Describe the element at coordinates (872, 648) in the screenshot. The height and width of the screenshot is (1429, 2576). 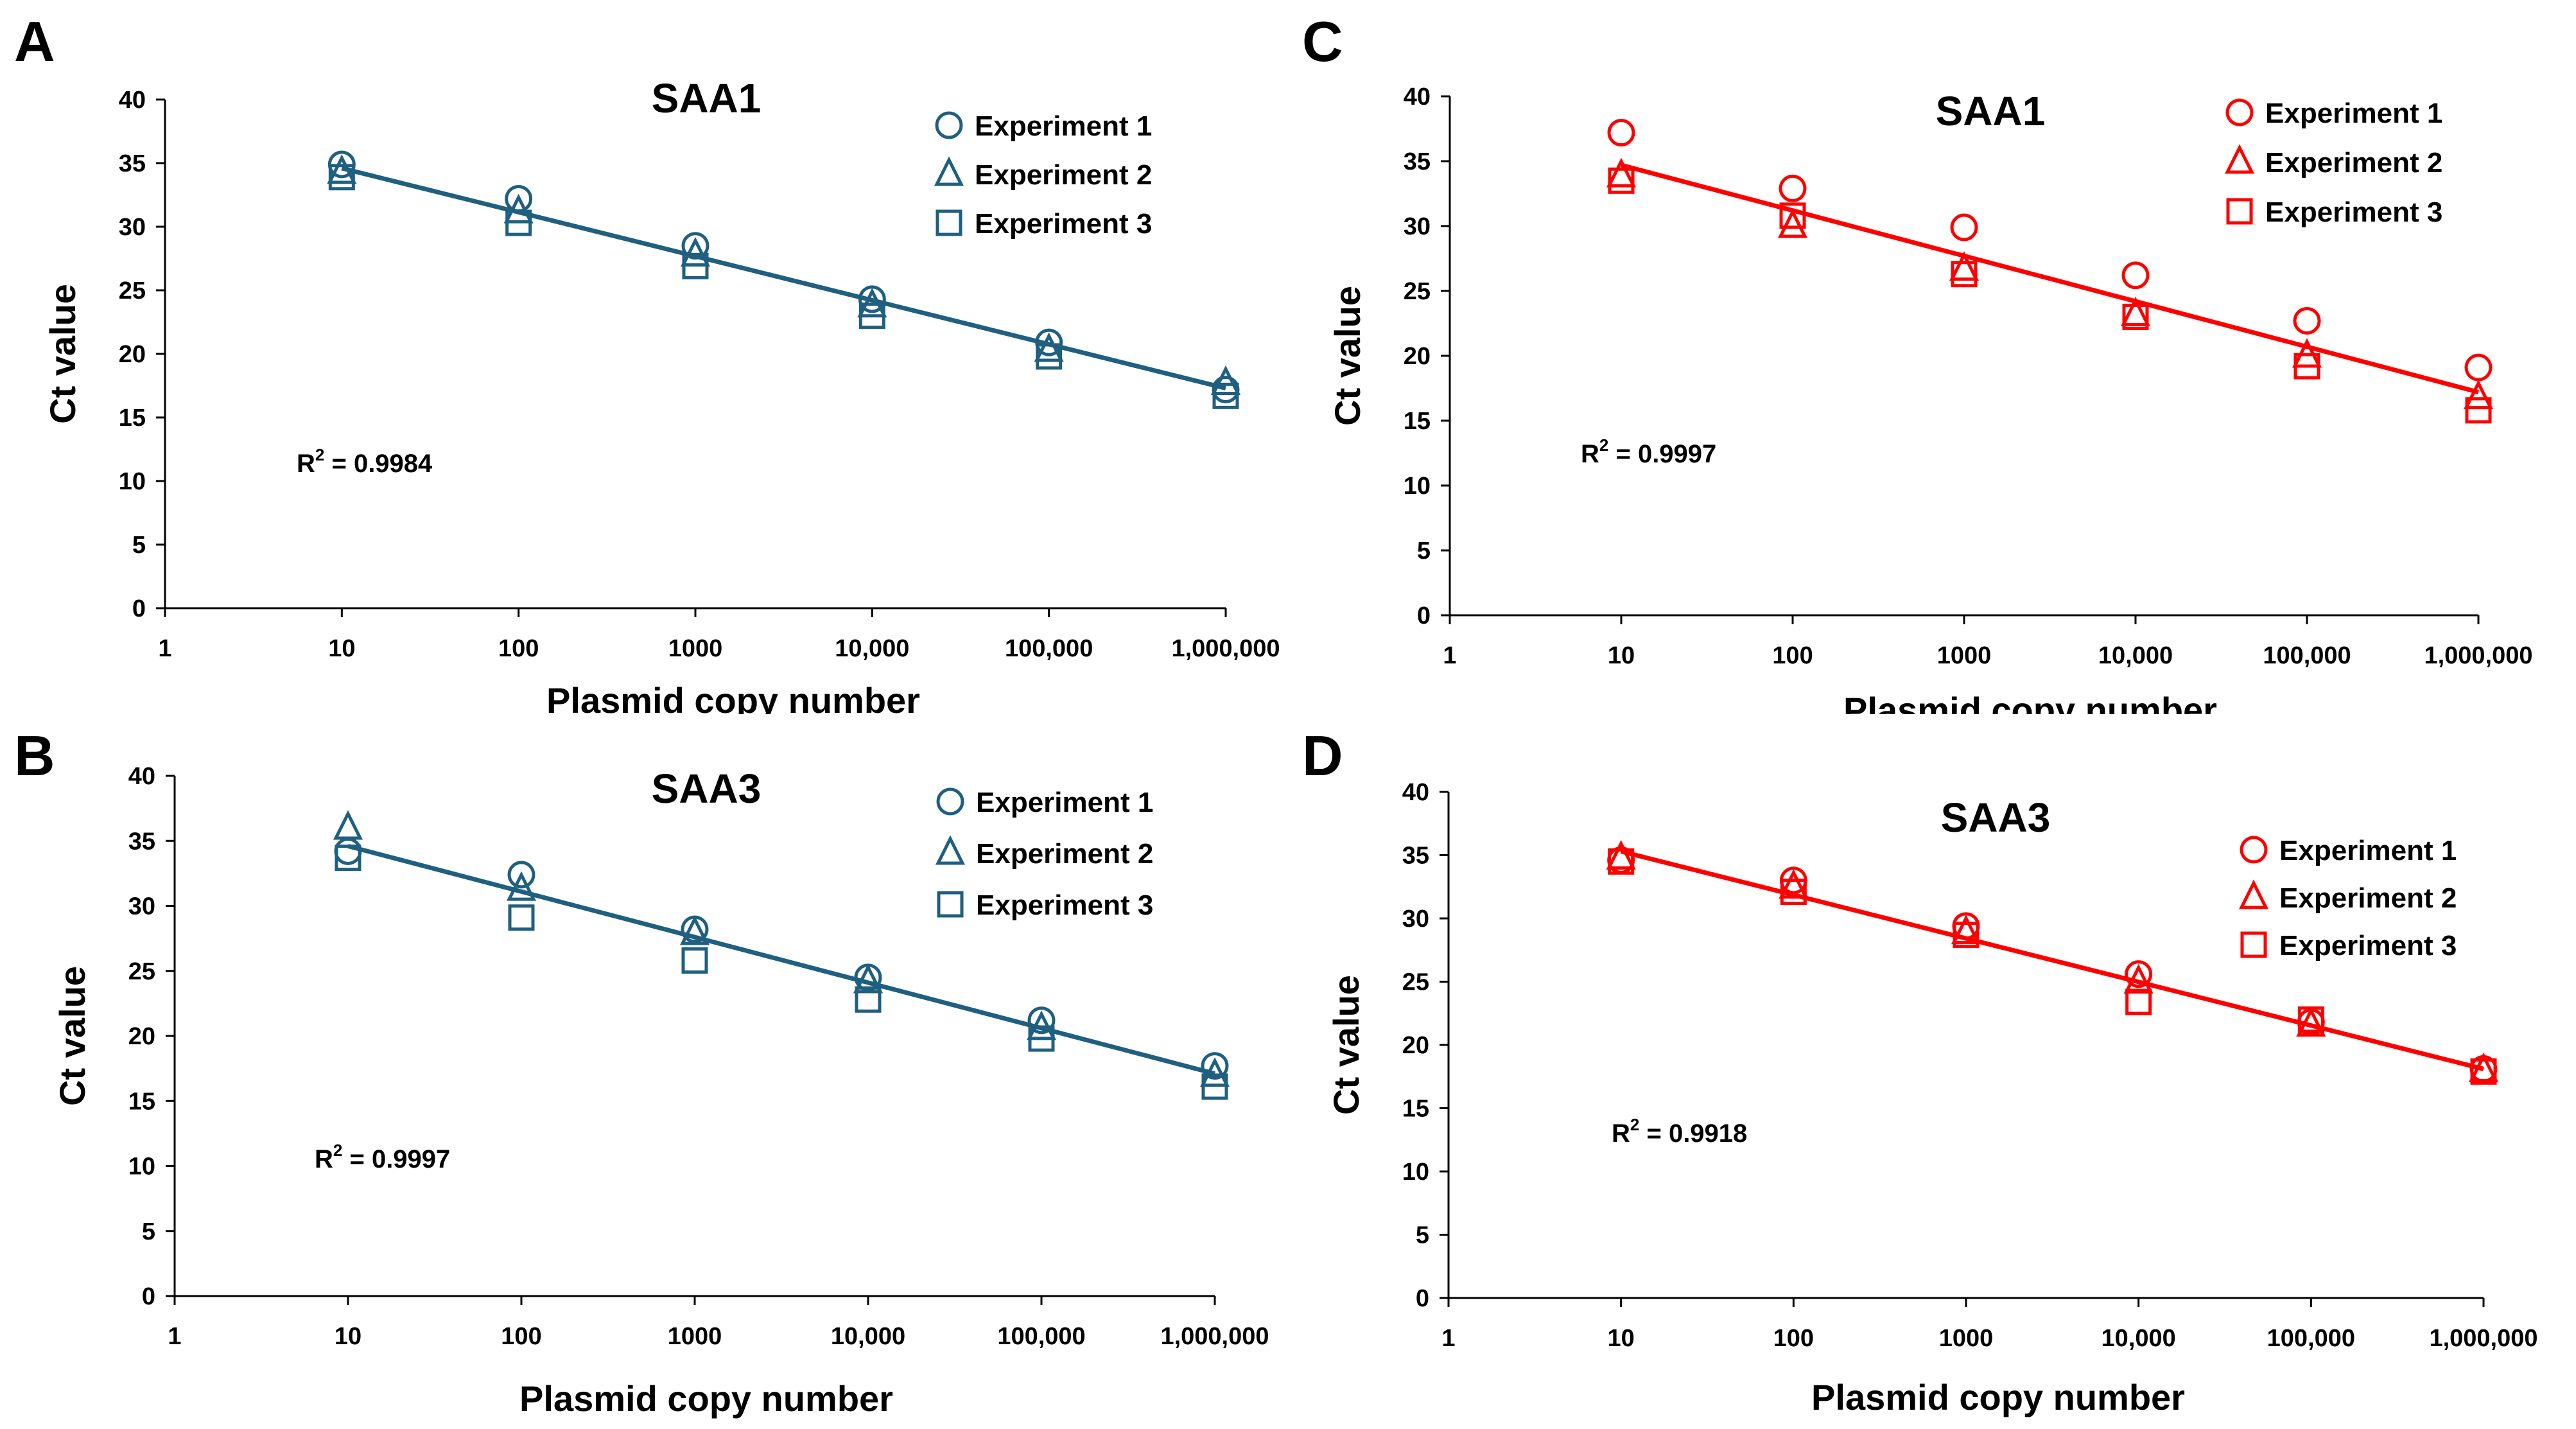
I see `x-tick-label: 10,000` at that location.